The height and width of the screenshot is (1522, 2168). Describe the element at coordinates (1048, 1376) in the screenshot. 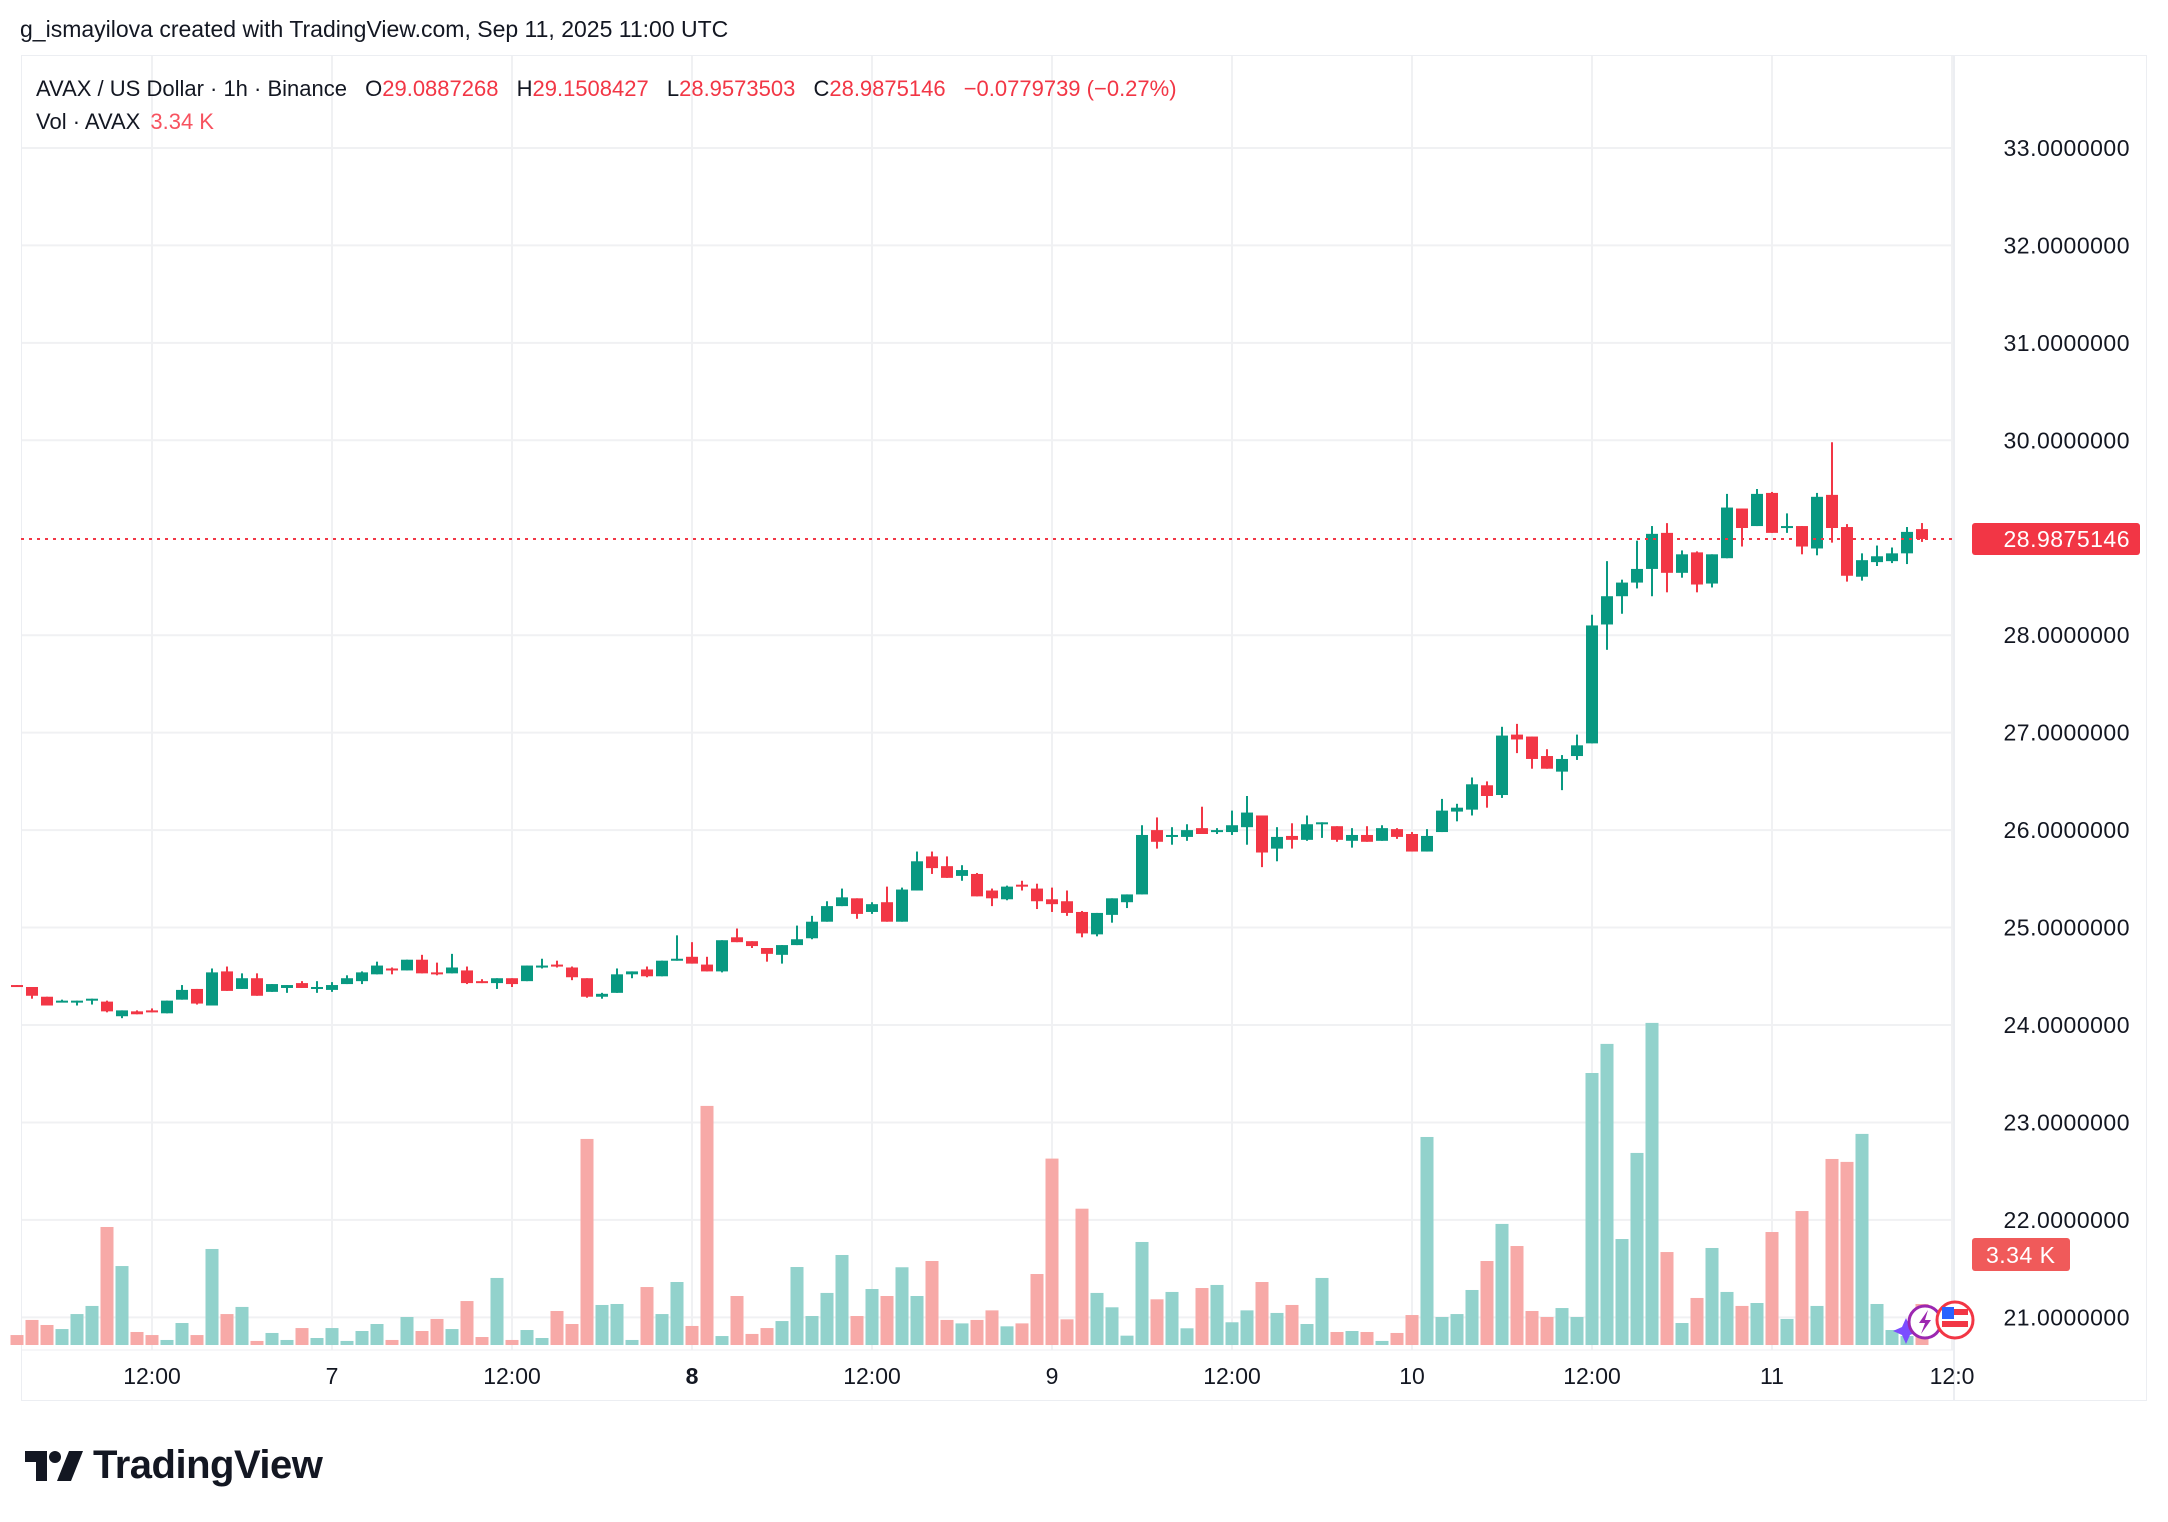

I see `time-axis: 12:00 7 12:00 8 12:00 9 12:00 10 12:00 11 12:0` at that location.